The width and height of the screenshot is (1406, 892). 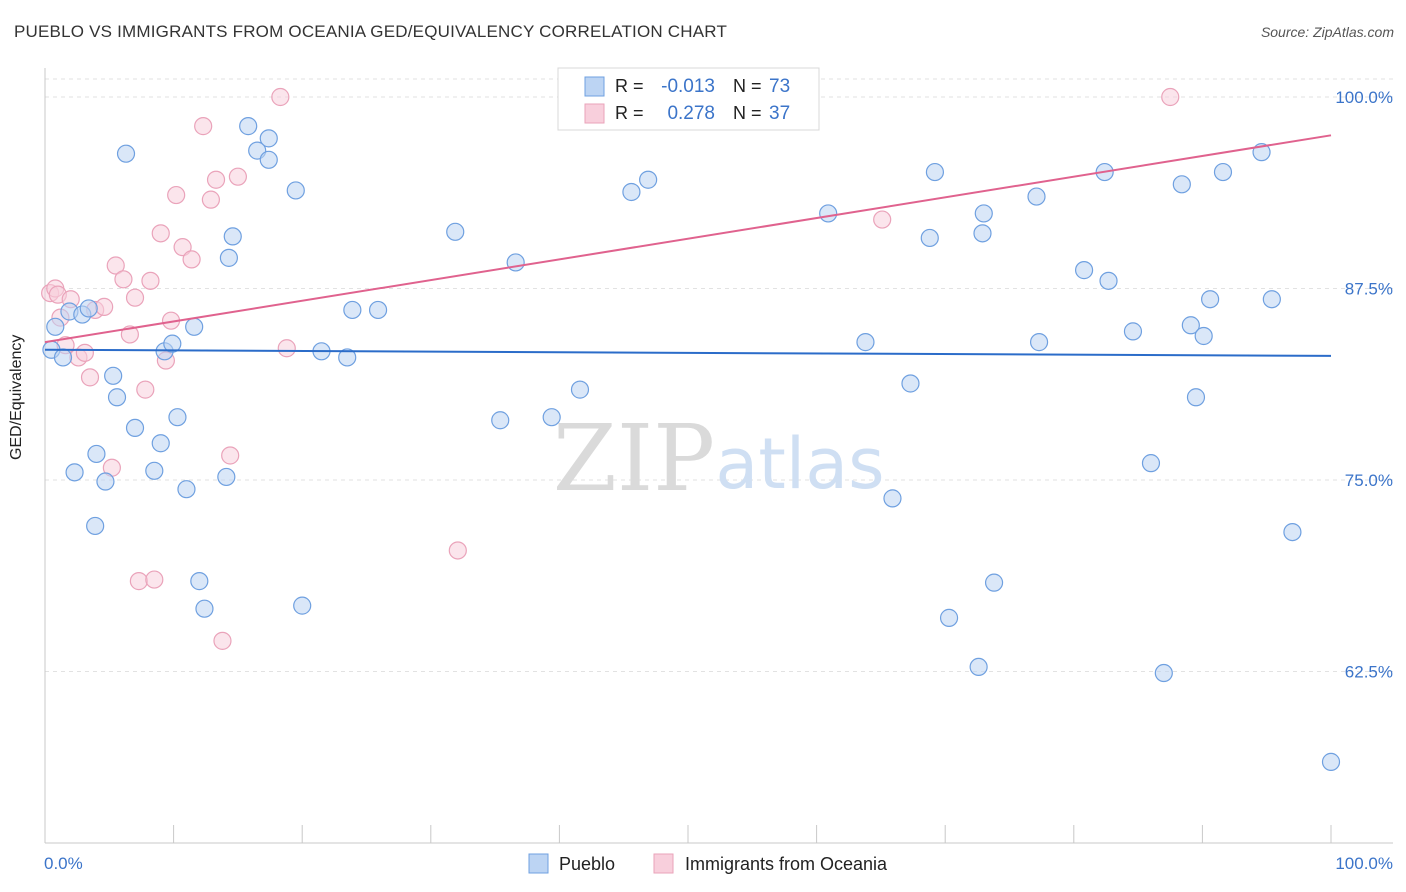 I want to click on watermark-atlas: atlas, so click(x=799, y=464).